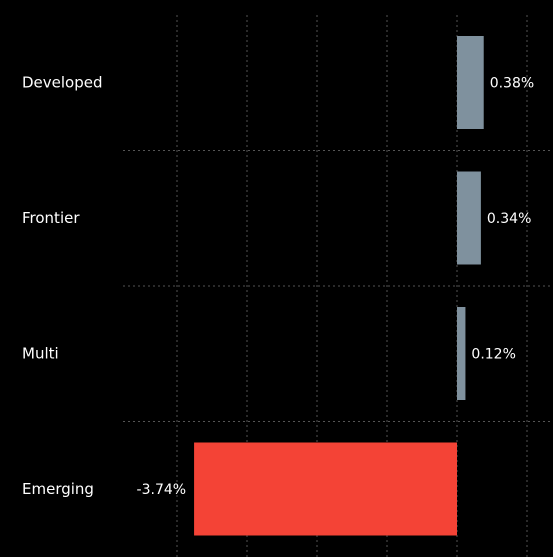 Image resolution: width=553 pixels, height=557 pixels. What do you see at coordinates (469, 218) in the screenshot?
I see `bar-frontier` at bounding box center [469, 218].